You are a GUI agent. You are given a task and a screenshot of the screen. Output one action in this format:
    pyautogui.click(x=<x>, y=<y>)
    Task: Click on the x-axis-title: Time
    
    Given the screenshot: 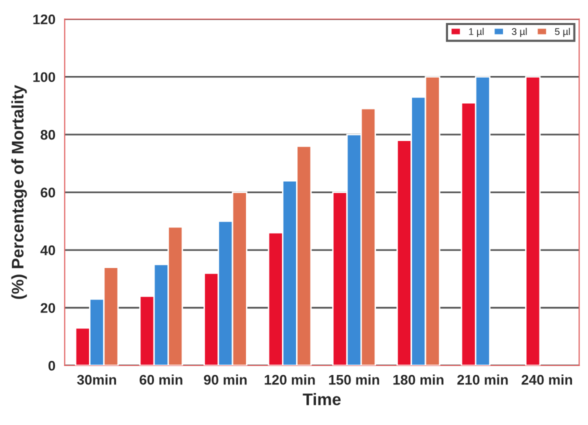 What is the action you would take?
    pyautogui.click(x=321, y=399)
    